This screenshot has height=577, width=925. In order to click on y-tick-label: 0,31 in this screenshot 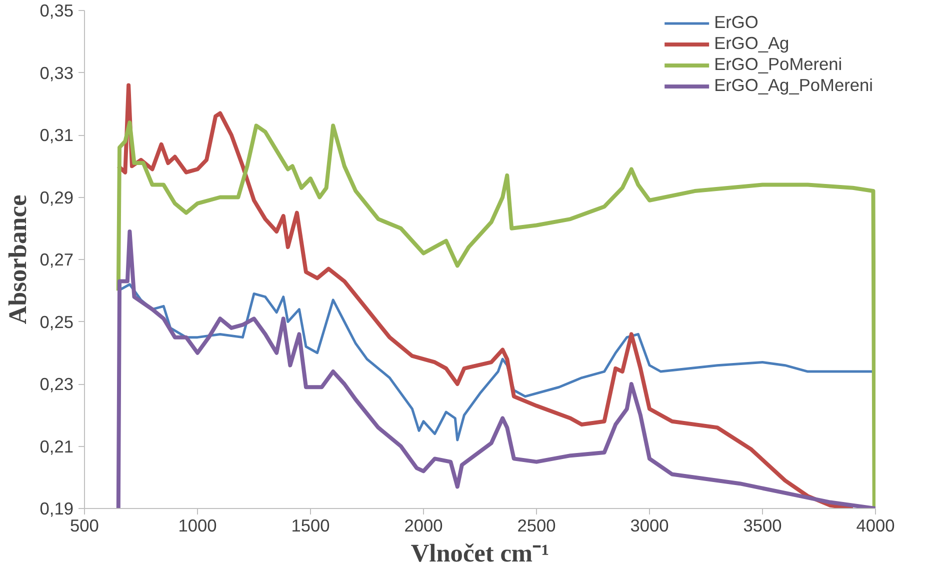, I will do `click(57, 135)`.